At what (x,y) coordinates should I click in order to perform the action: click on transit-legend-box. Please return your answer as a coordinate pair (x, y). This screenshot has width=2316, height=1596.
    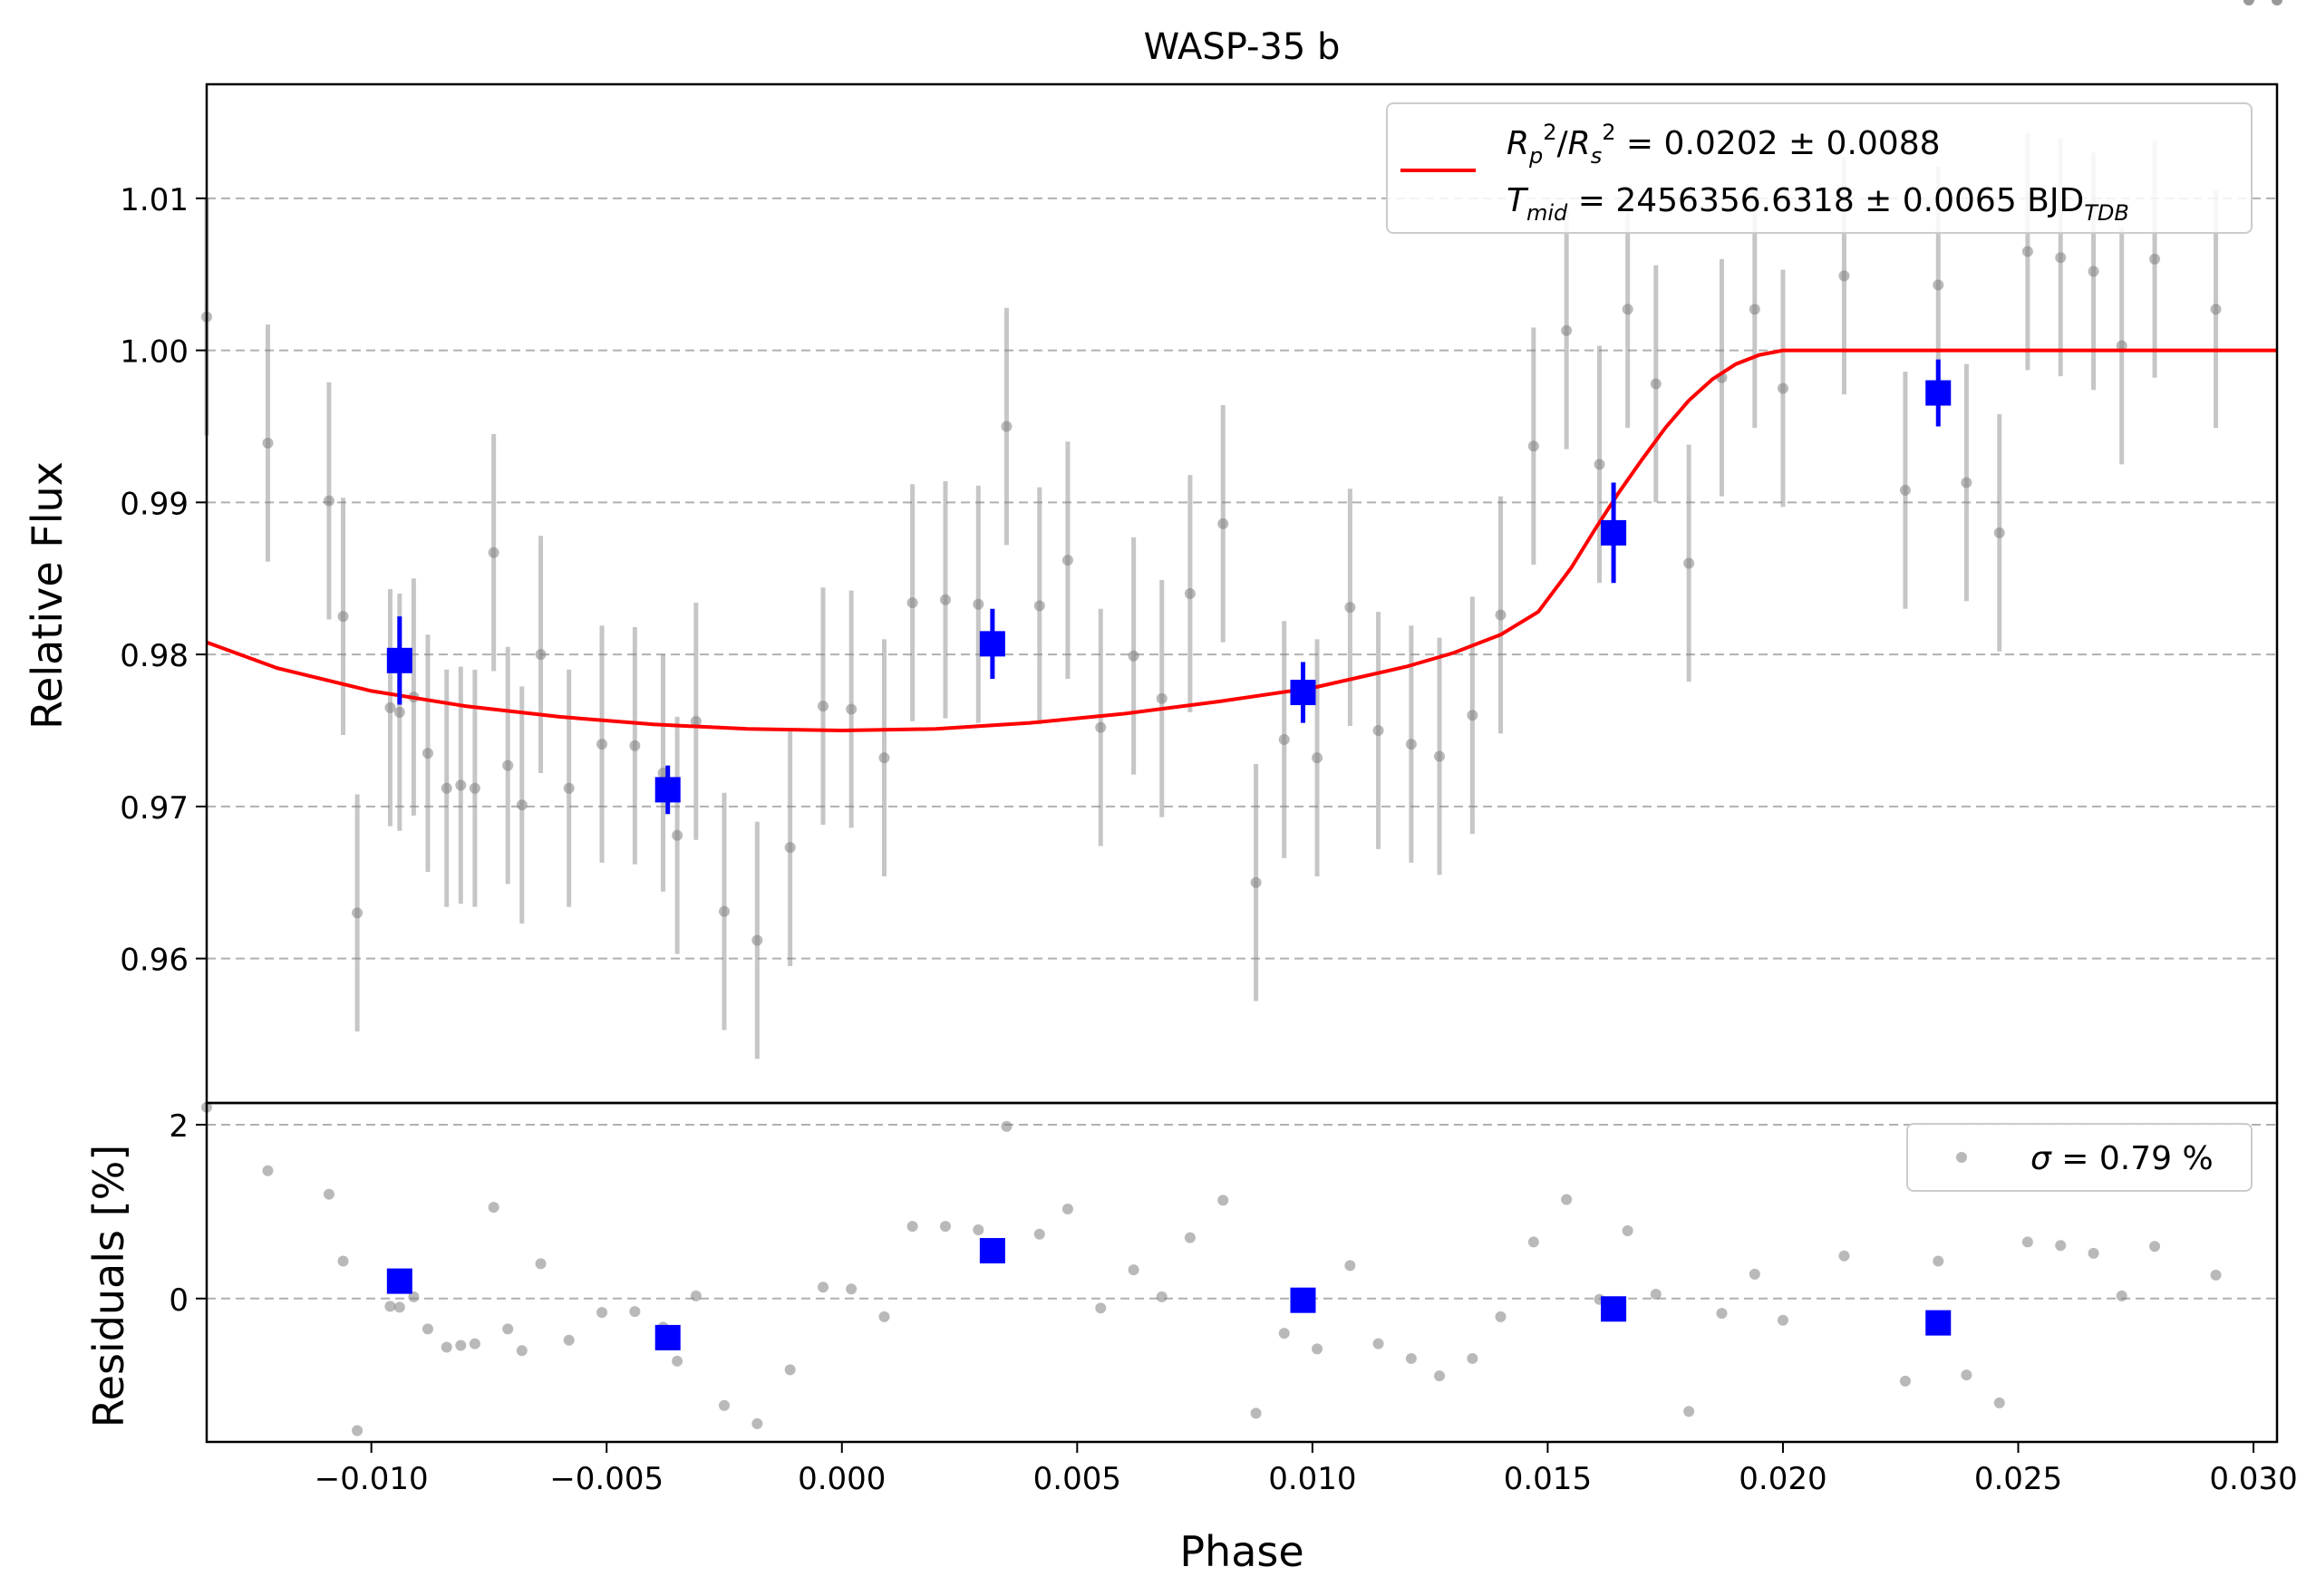
    Looking at the image, I should click on (1820, 168).